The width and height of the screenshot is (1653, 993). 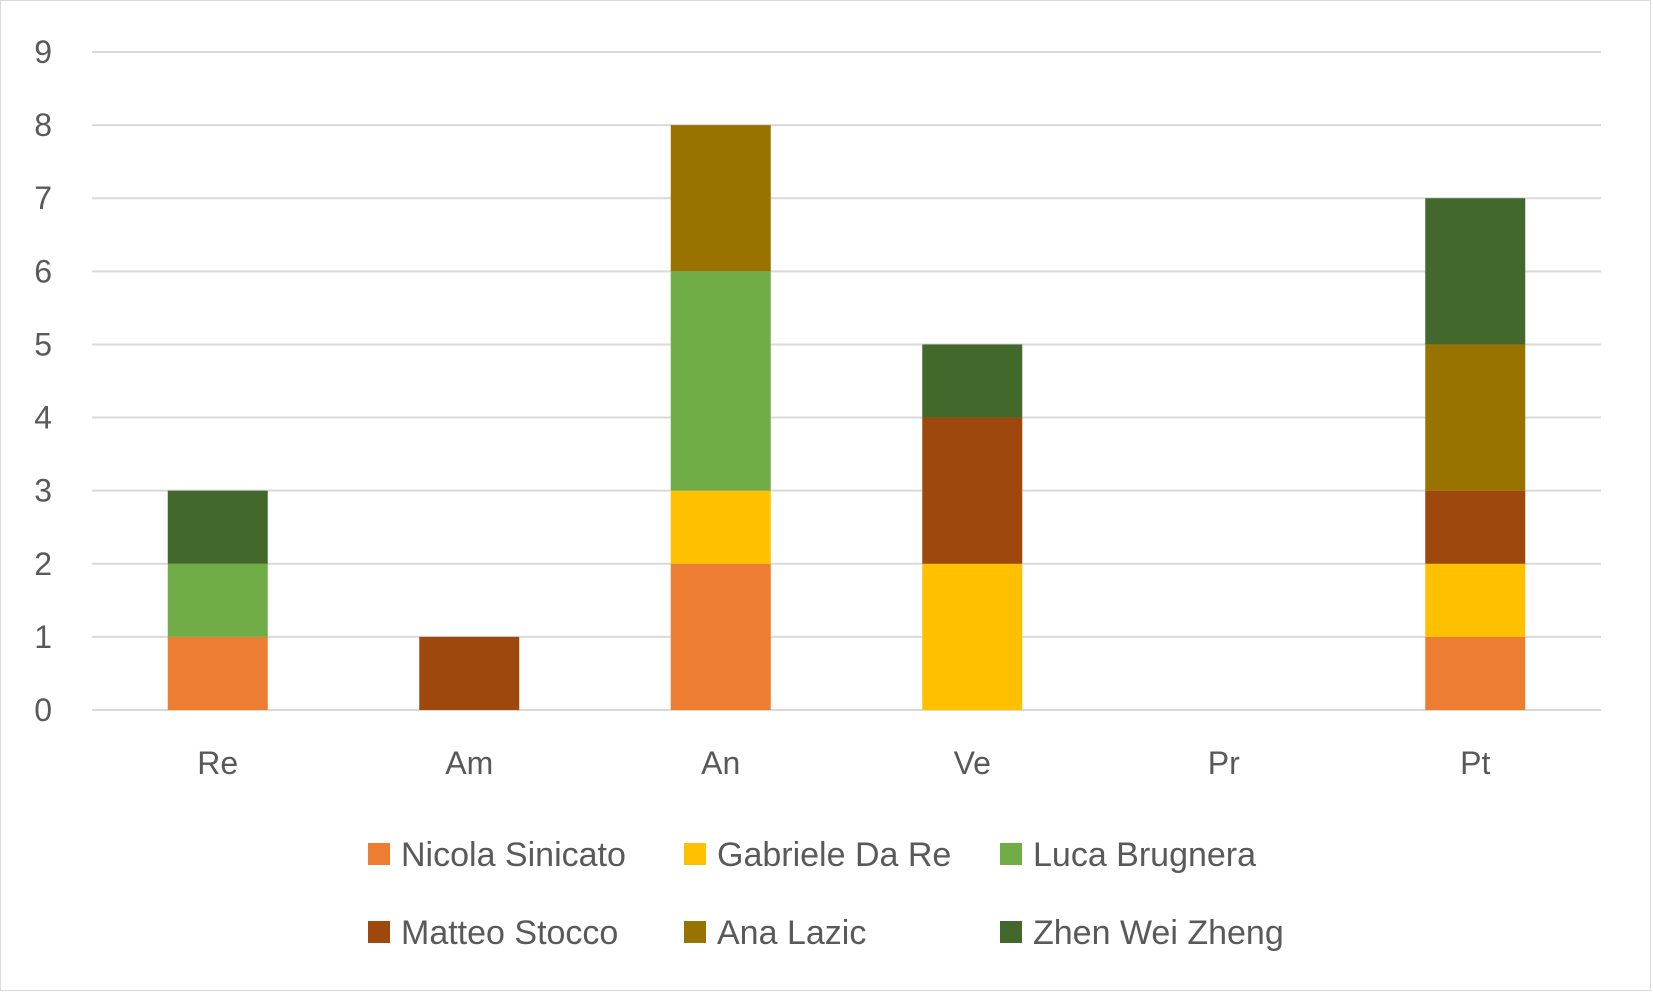 I want to click on legend-item-luca-brugnera: Luca Brugnera, so click(x=1128, y=855).